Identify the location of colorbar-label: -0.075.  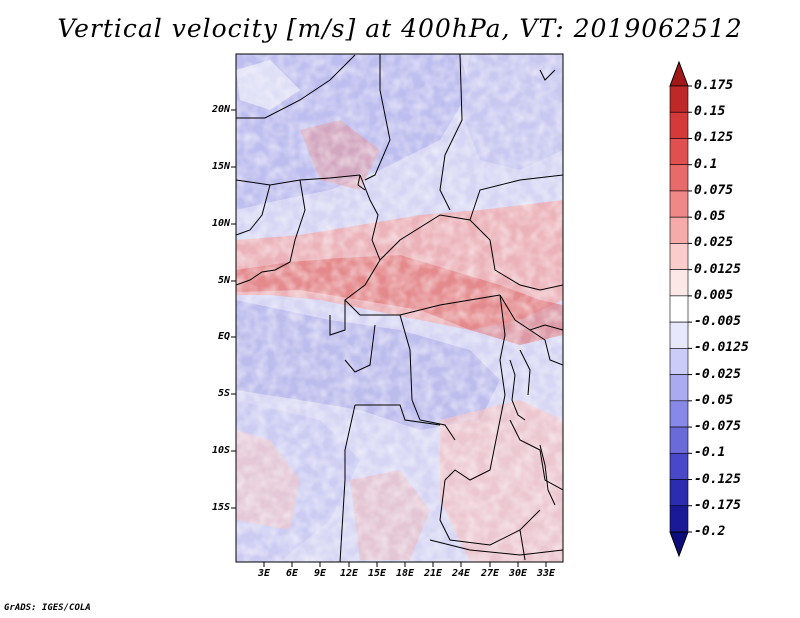
(717, 427).